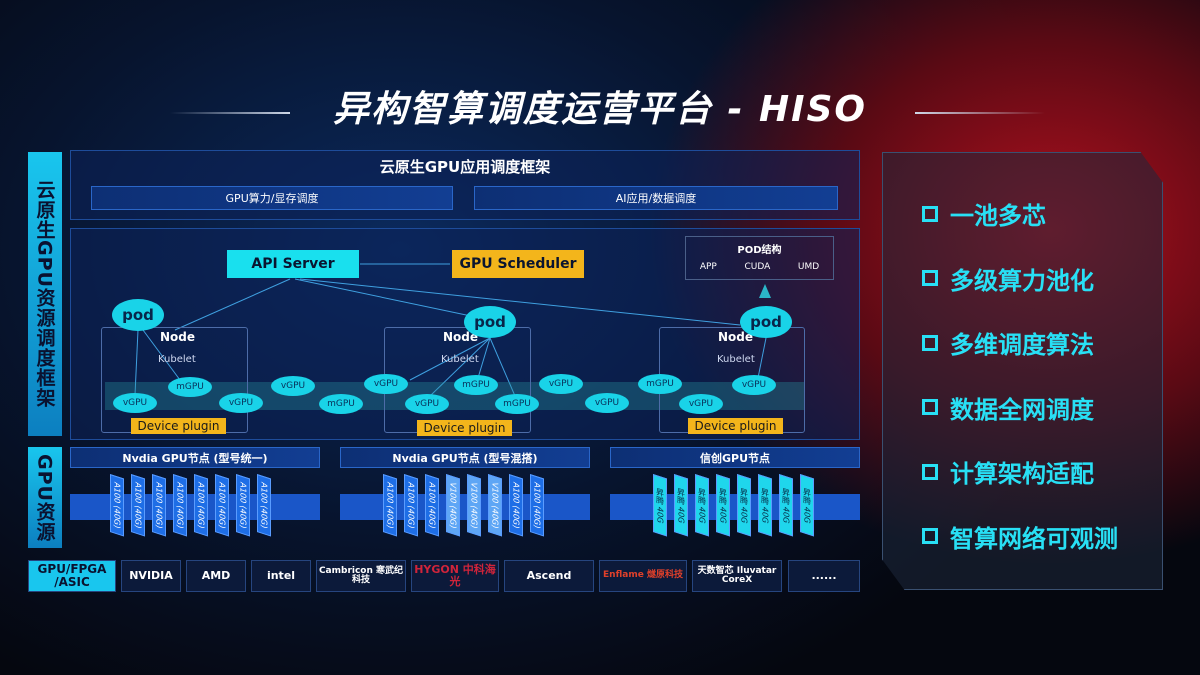 Image resolution: width=1200 pixels, height=675 pixels. Describe the element at coordinates (272, 198) in the screenshot. I see `gpu-scheduling-bar: GPU算力/显存调度` at that location.